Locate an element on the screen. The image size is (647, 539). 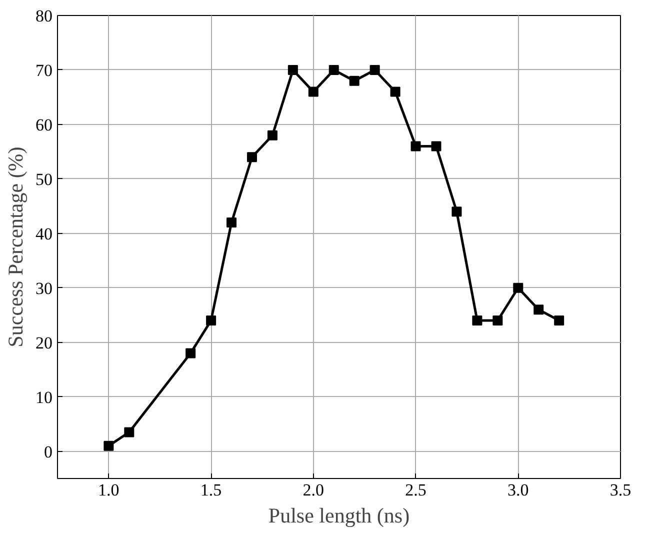
x-axis-title: Pulse length (ns) is located at coordinates (339, 516).